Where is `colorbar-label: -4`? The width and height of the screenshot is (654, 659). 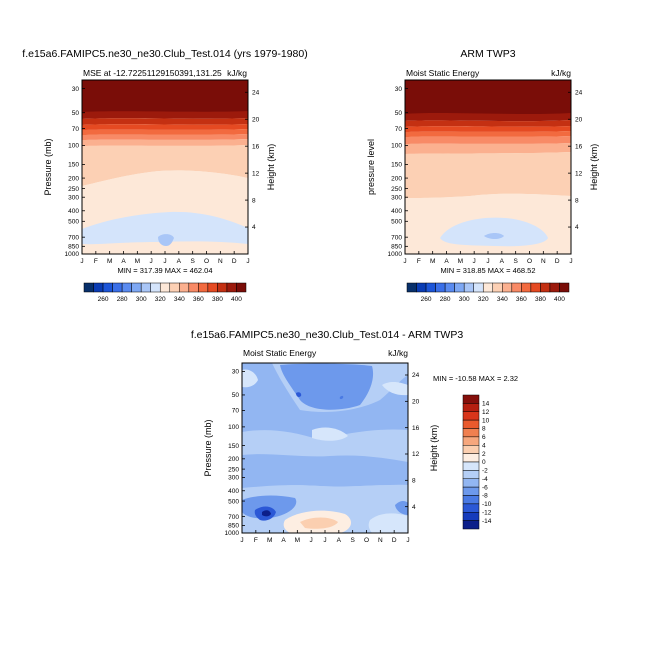 colorbar-label: -4 is located at coordinates (485, 479).